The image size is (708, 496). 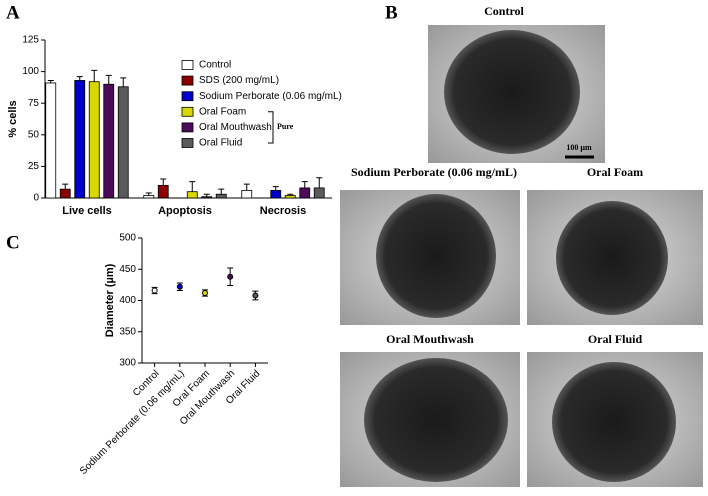 What do you see at coordinates (127, 331) in the screenshot?
I see `y-tick-label: 350` at bounding box center [127, 331].